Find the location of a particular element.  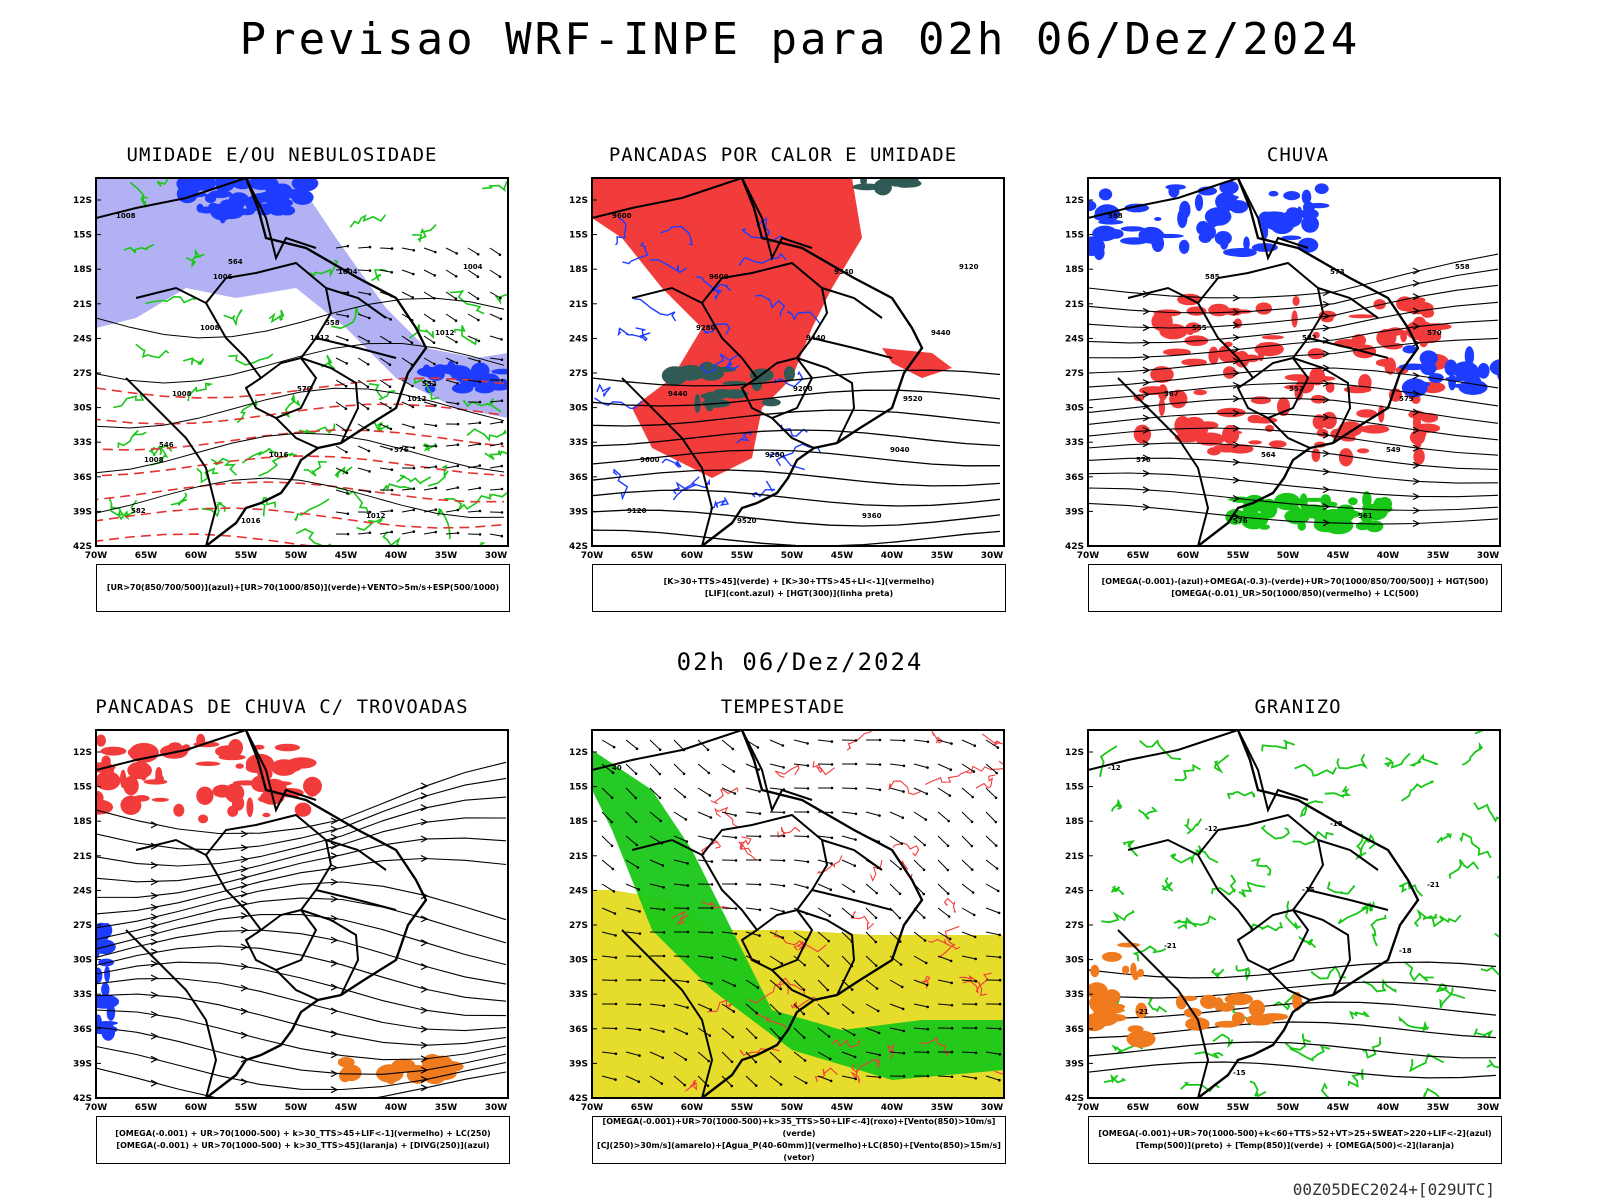

contour-label: 561 is located at coordinates (1365, 516).